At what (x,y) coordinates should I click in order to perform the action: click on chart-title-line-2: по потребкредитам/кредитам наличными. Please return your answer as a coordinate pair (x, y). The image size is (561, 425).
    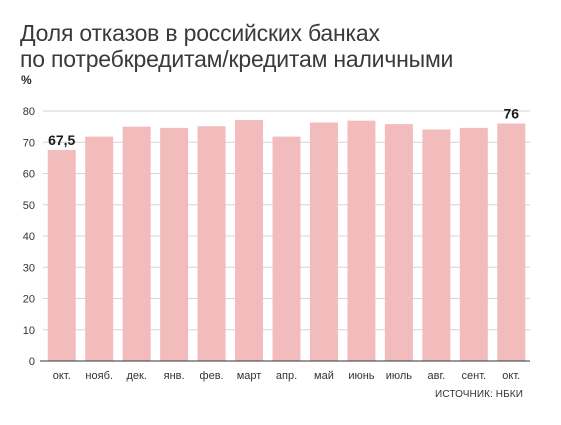
    Looking at the image, I should click on (237, 59).